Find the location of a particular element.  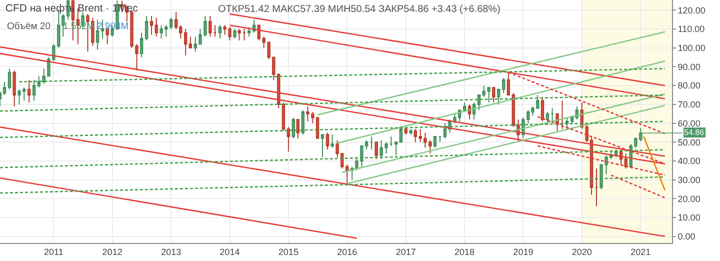

y-tick-label: 80.00 is located at coordinates (689, 85).